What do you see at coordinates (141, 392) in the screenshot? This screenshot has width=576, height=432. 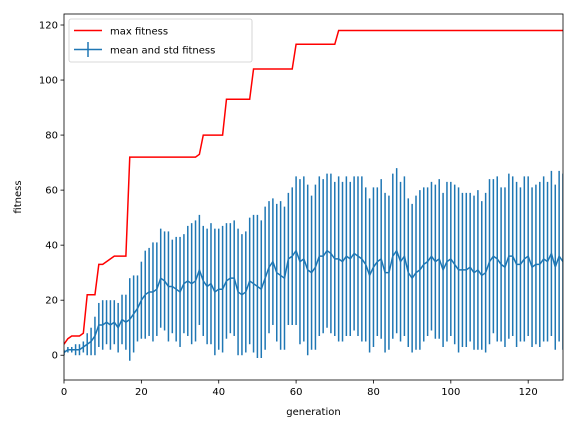 I see `x-tick-label-20: 20` at bounding box center [141, 392].